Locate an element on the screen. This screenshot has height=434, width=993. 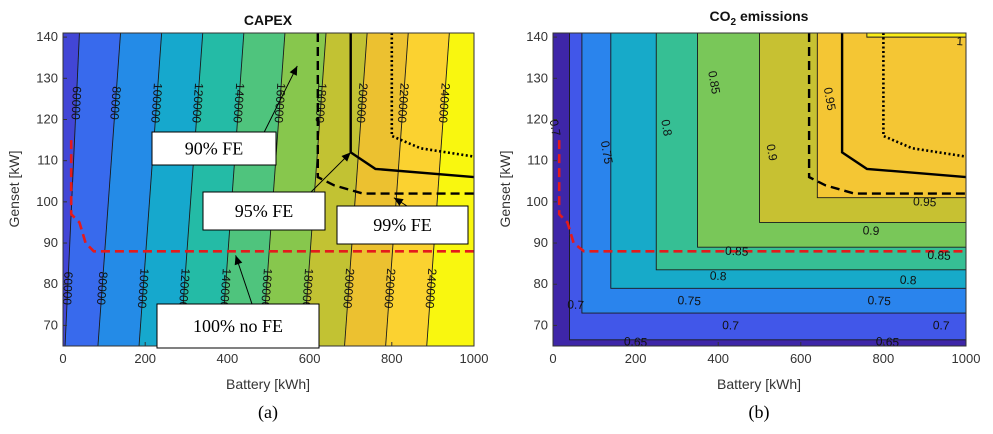
annotation-text: 95% FE is located at coordinates (264, 211).